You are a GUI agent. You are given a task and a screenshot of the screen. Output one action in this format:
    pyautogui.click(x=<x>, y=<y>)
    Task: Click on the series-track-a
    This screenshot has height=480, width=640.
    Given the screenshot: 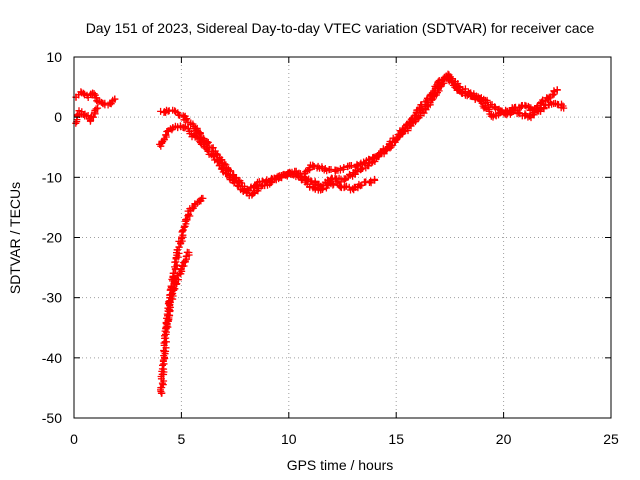 What is the action you would take?
    pyautogui.click(x=95, y=98)
    